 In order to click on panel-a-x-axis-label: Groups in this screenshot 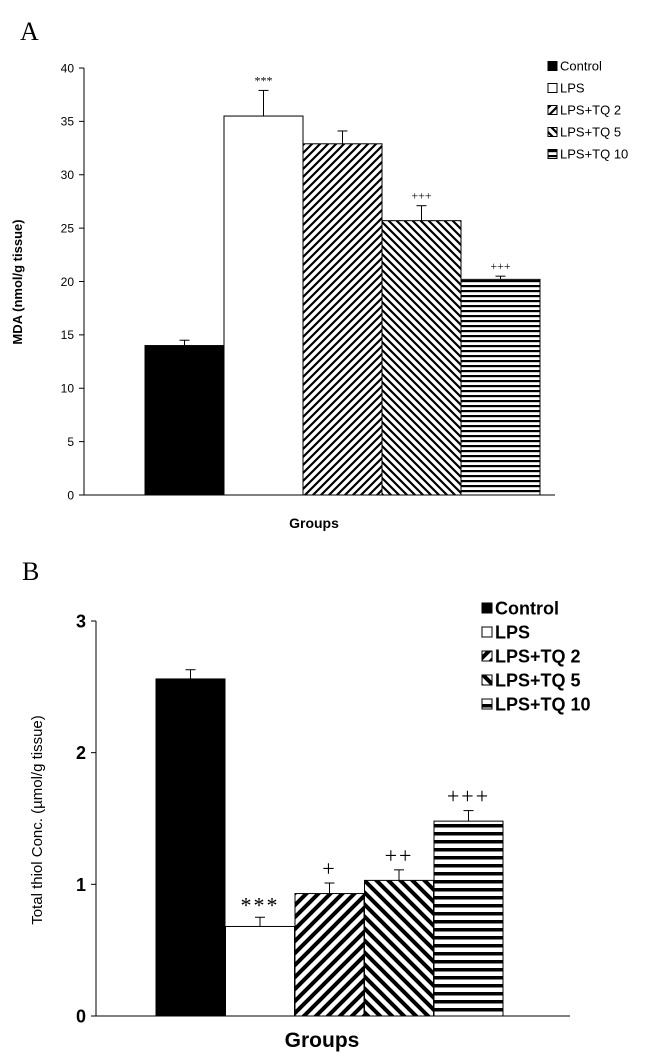, I will do `click(314, 523)`.